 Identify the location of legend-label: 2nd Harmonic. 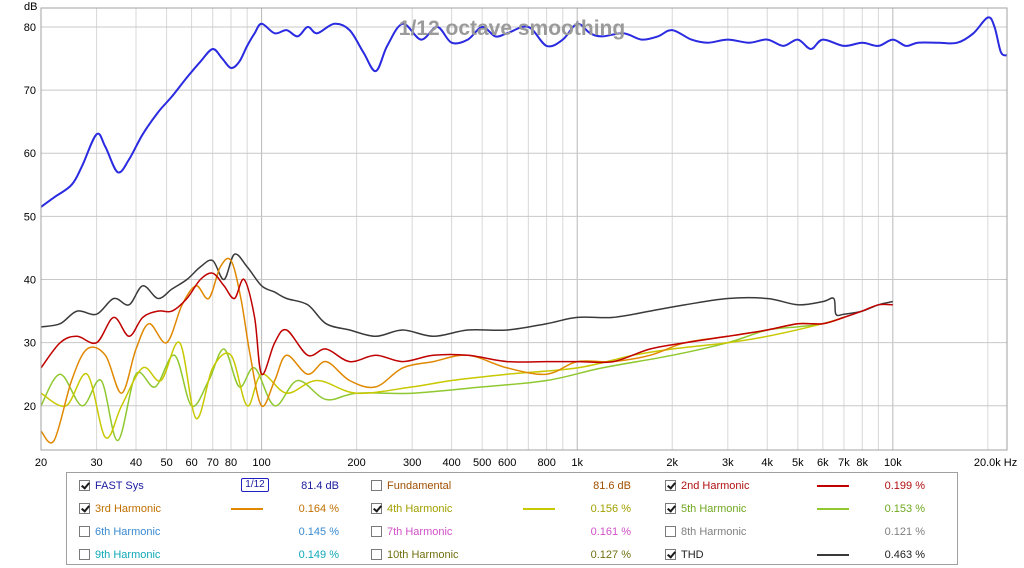
(715, 486).